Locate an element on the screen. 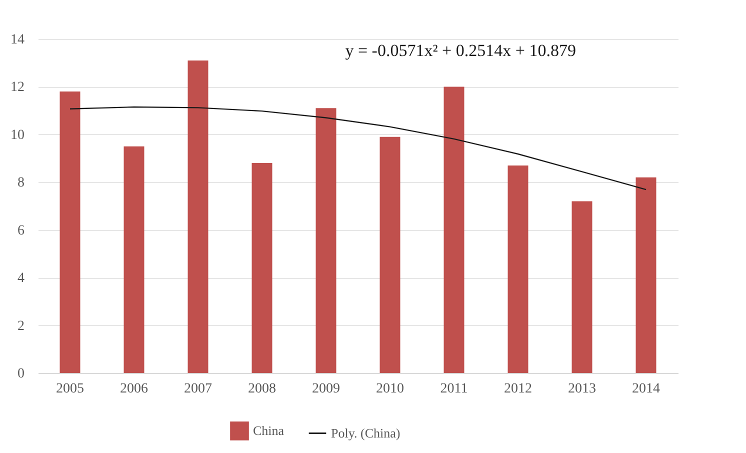  y-tick-label: 4 is located at coordinates (21, 278).